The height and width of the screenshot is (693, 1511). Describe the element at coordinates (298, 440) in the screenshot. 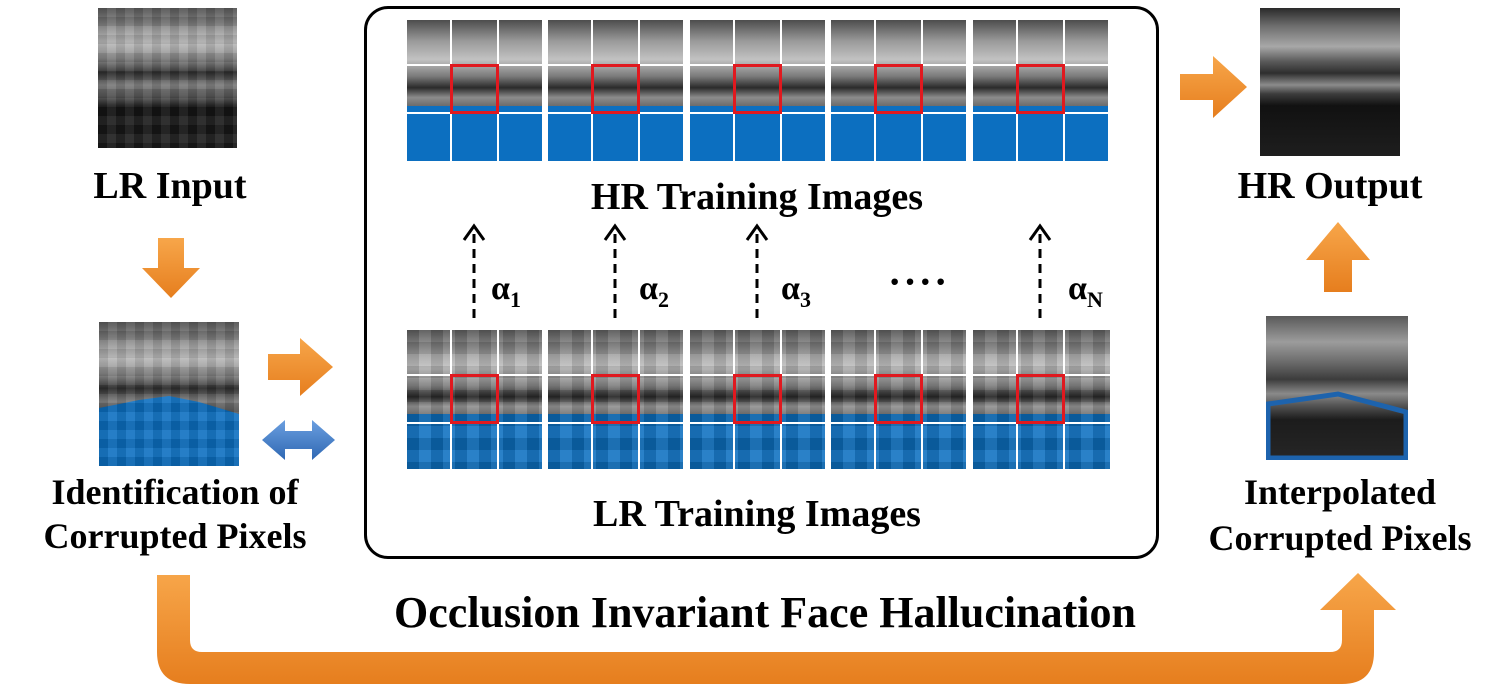

I see `double-arrow-blue` at that location.